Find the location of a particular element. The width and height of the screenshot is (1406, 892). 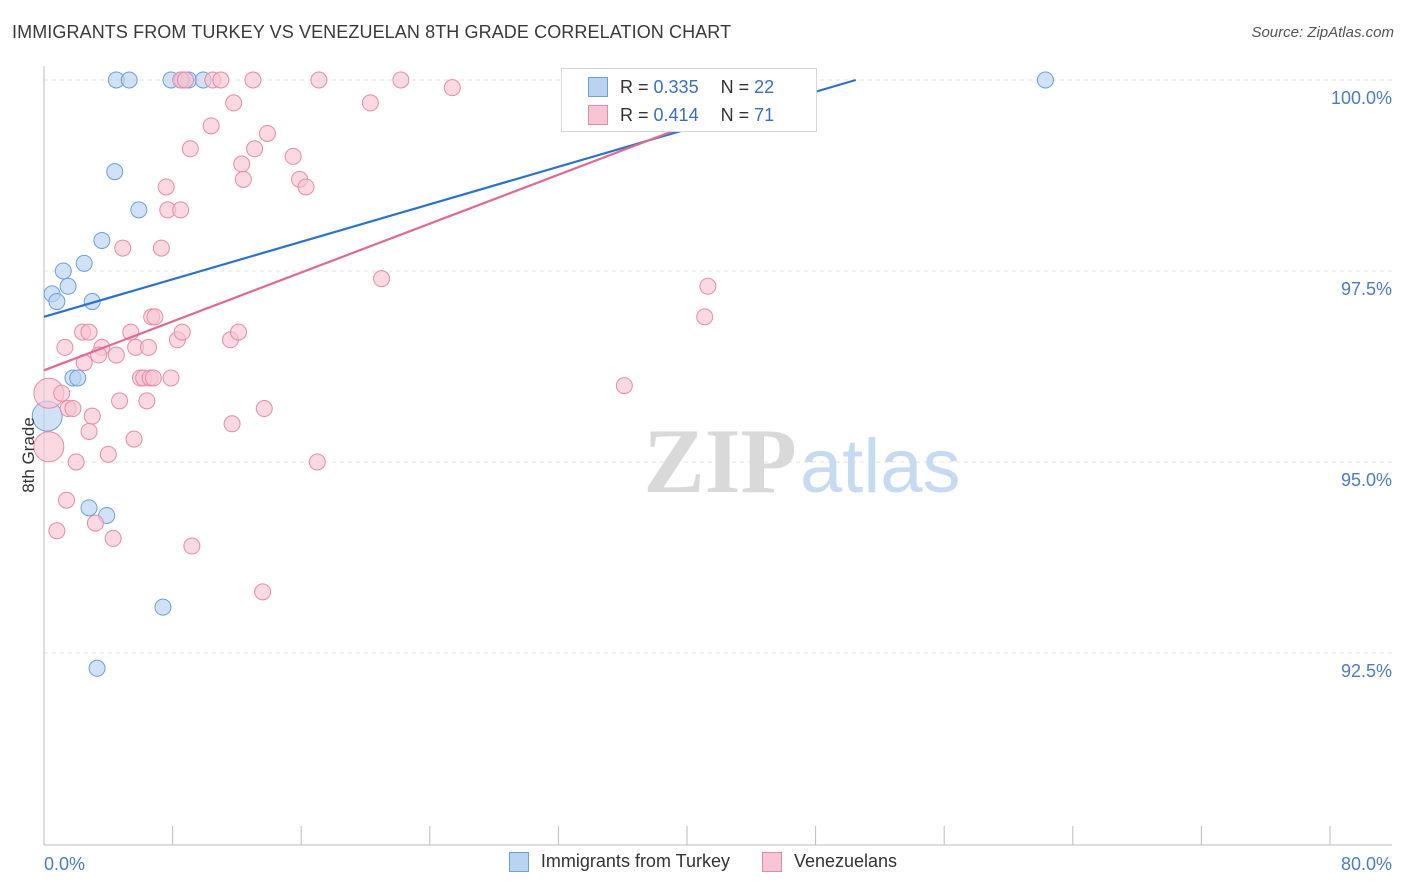

y-tick-label: 95.0% is located at coordinates (1366, 480).